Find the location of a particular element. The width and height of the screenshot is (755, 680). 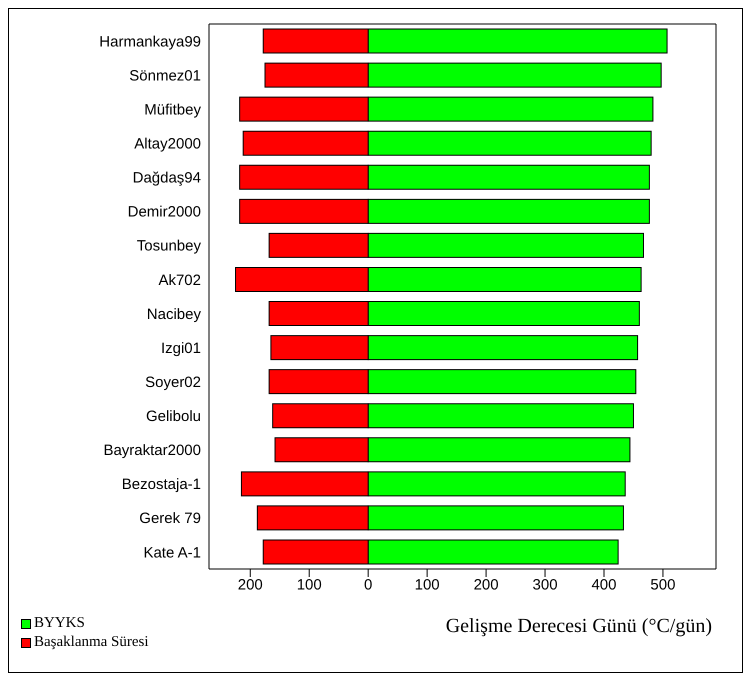

y-tick-label: Müfitbey is located at coordinates (173, 109).